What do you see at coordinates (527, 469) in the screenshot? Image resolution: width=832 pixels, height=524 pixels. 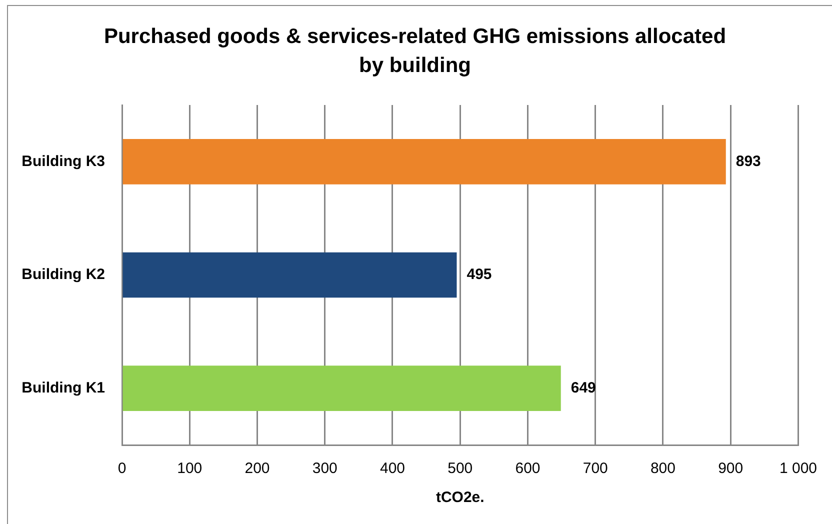 I see `x-tick-label: 600` at bounding box center [527, 469].